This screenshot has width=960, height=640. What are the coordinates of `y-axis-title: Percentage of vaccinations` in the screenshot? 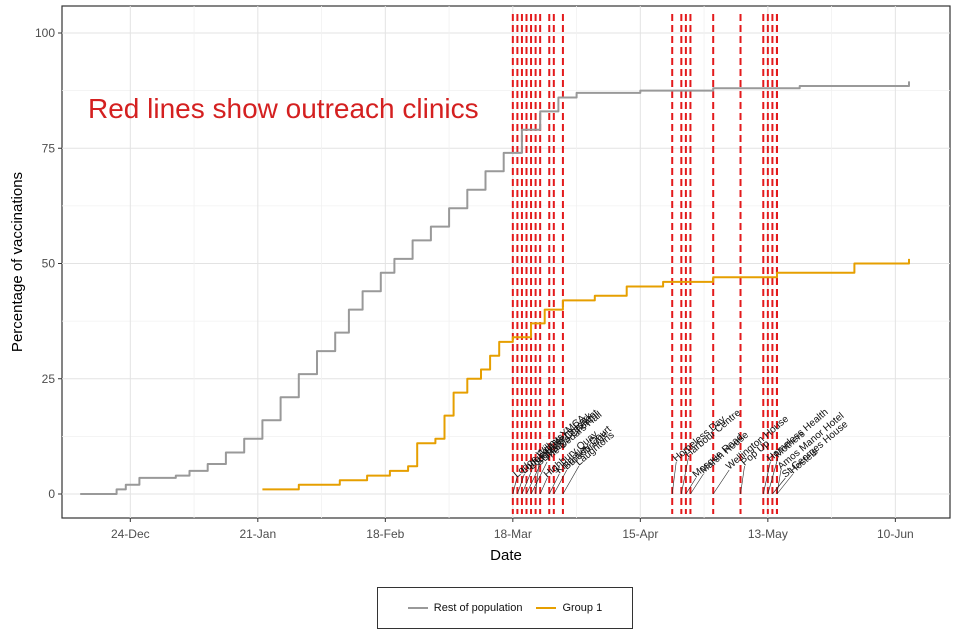 It's located at (17, 262).